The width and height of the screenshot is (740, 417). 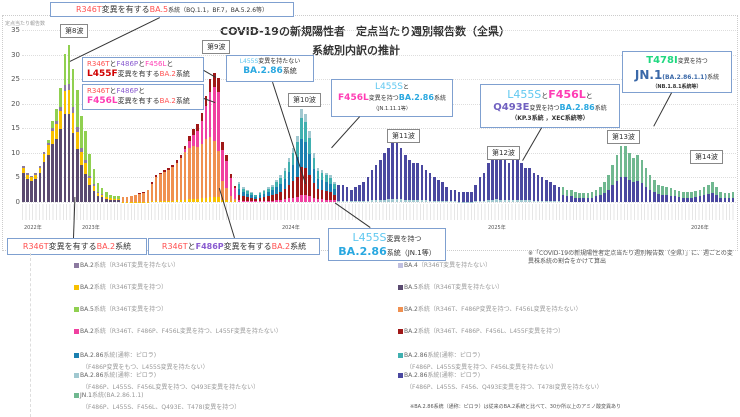 What do you see at coordinates (120, 286) in the screenshot?
I see `legend-item-left-1: BA.2系統（R346T変異を持つ）` at bounding box center [120, 286].